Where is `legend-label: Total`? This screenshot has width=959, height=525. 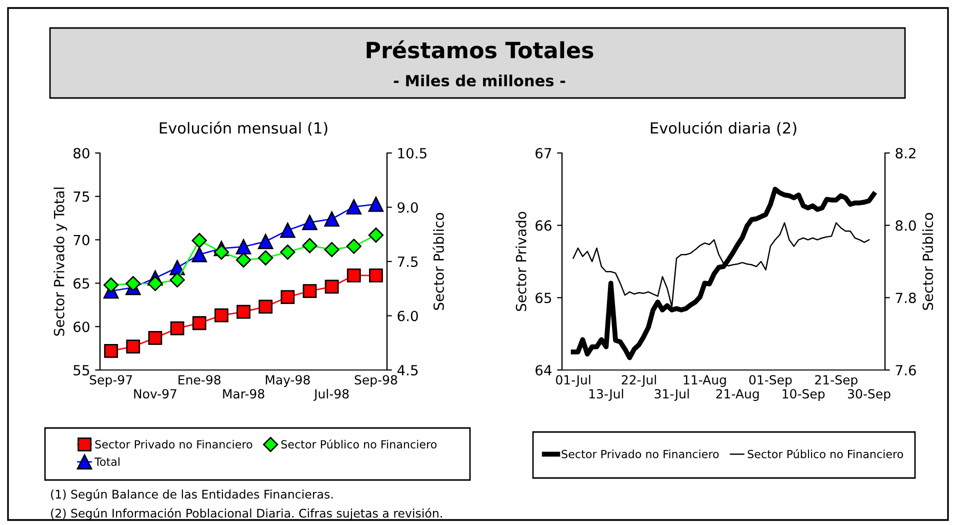
legend-label: Total is located at coordinates (107, 461).